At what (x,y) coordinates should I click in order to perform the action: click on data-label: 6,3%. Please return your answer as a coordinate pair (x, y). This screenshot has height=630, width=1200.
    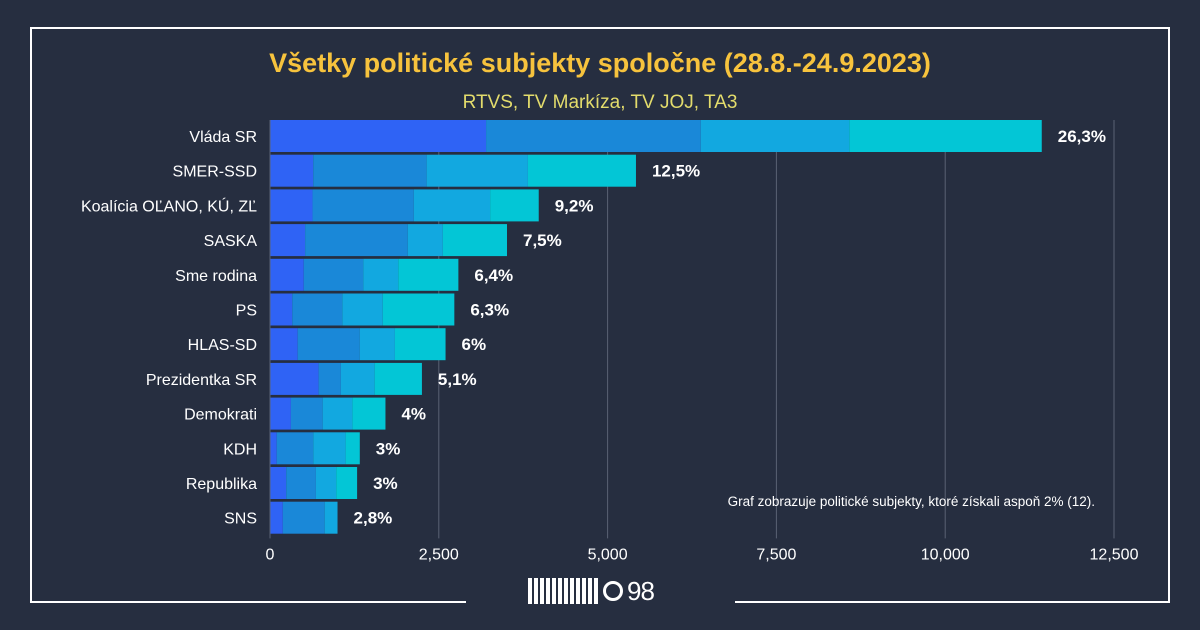
    Looking at the image, I should click on (489, 310).